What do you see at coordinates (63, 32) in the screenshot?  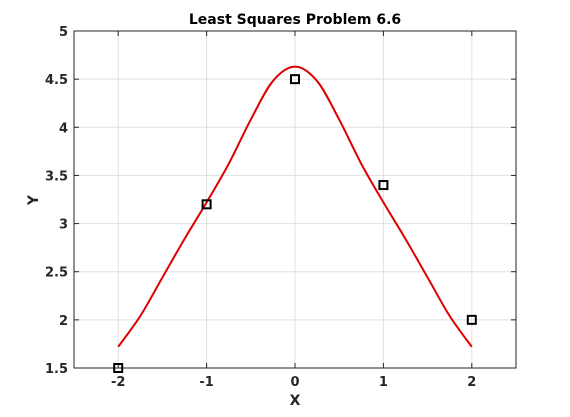 I see `y-tick-label: 5` at bounding box center [63, 32].